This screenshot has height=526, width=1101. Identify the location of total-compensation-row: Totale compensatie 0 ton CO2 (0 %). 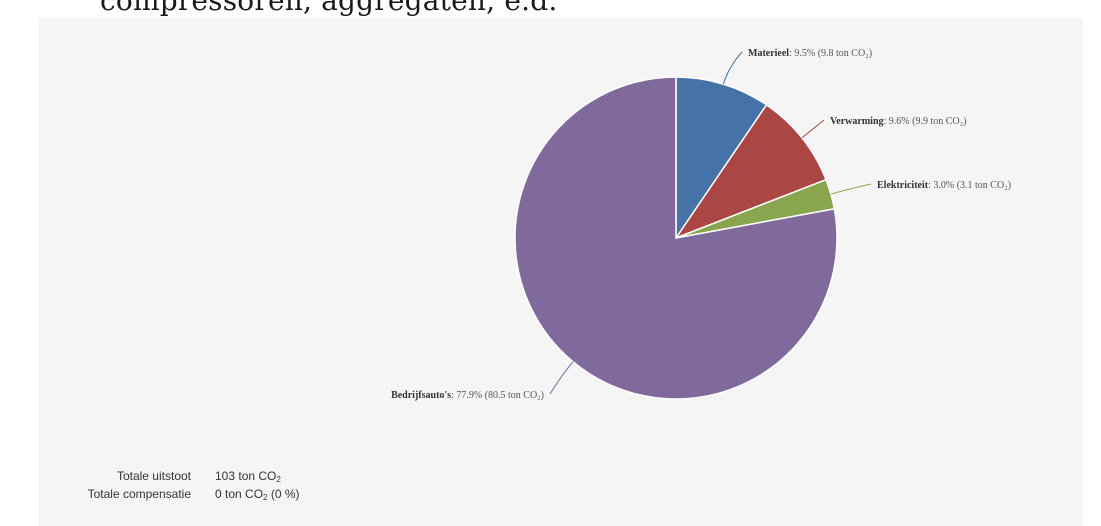
(150, 496).